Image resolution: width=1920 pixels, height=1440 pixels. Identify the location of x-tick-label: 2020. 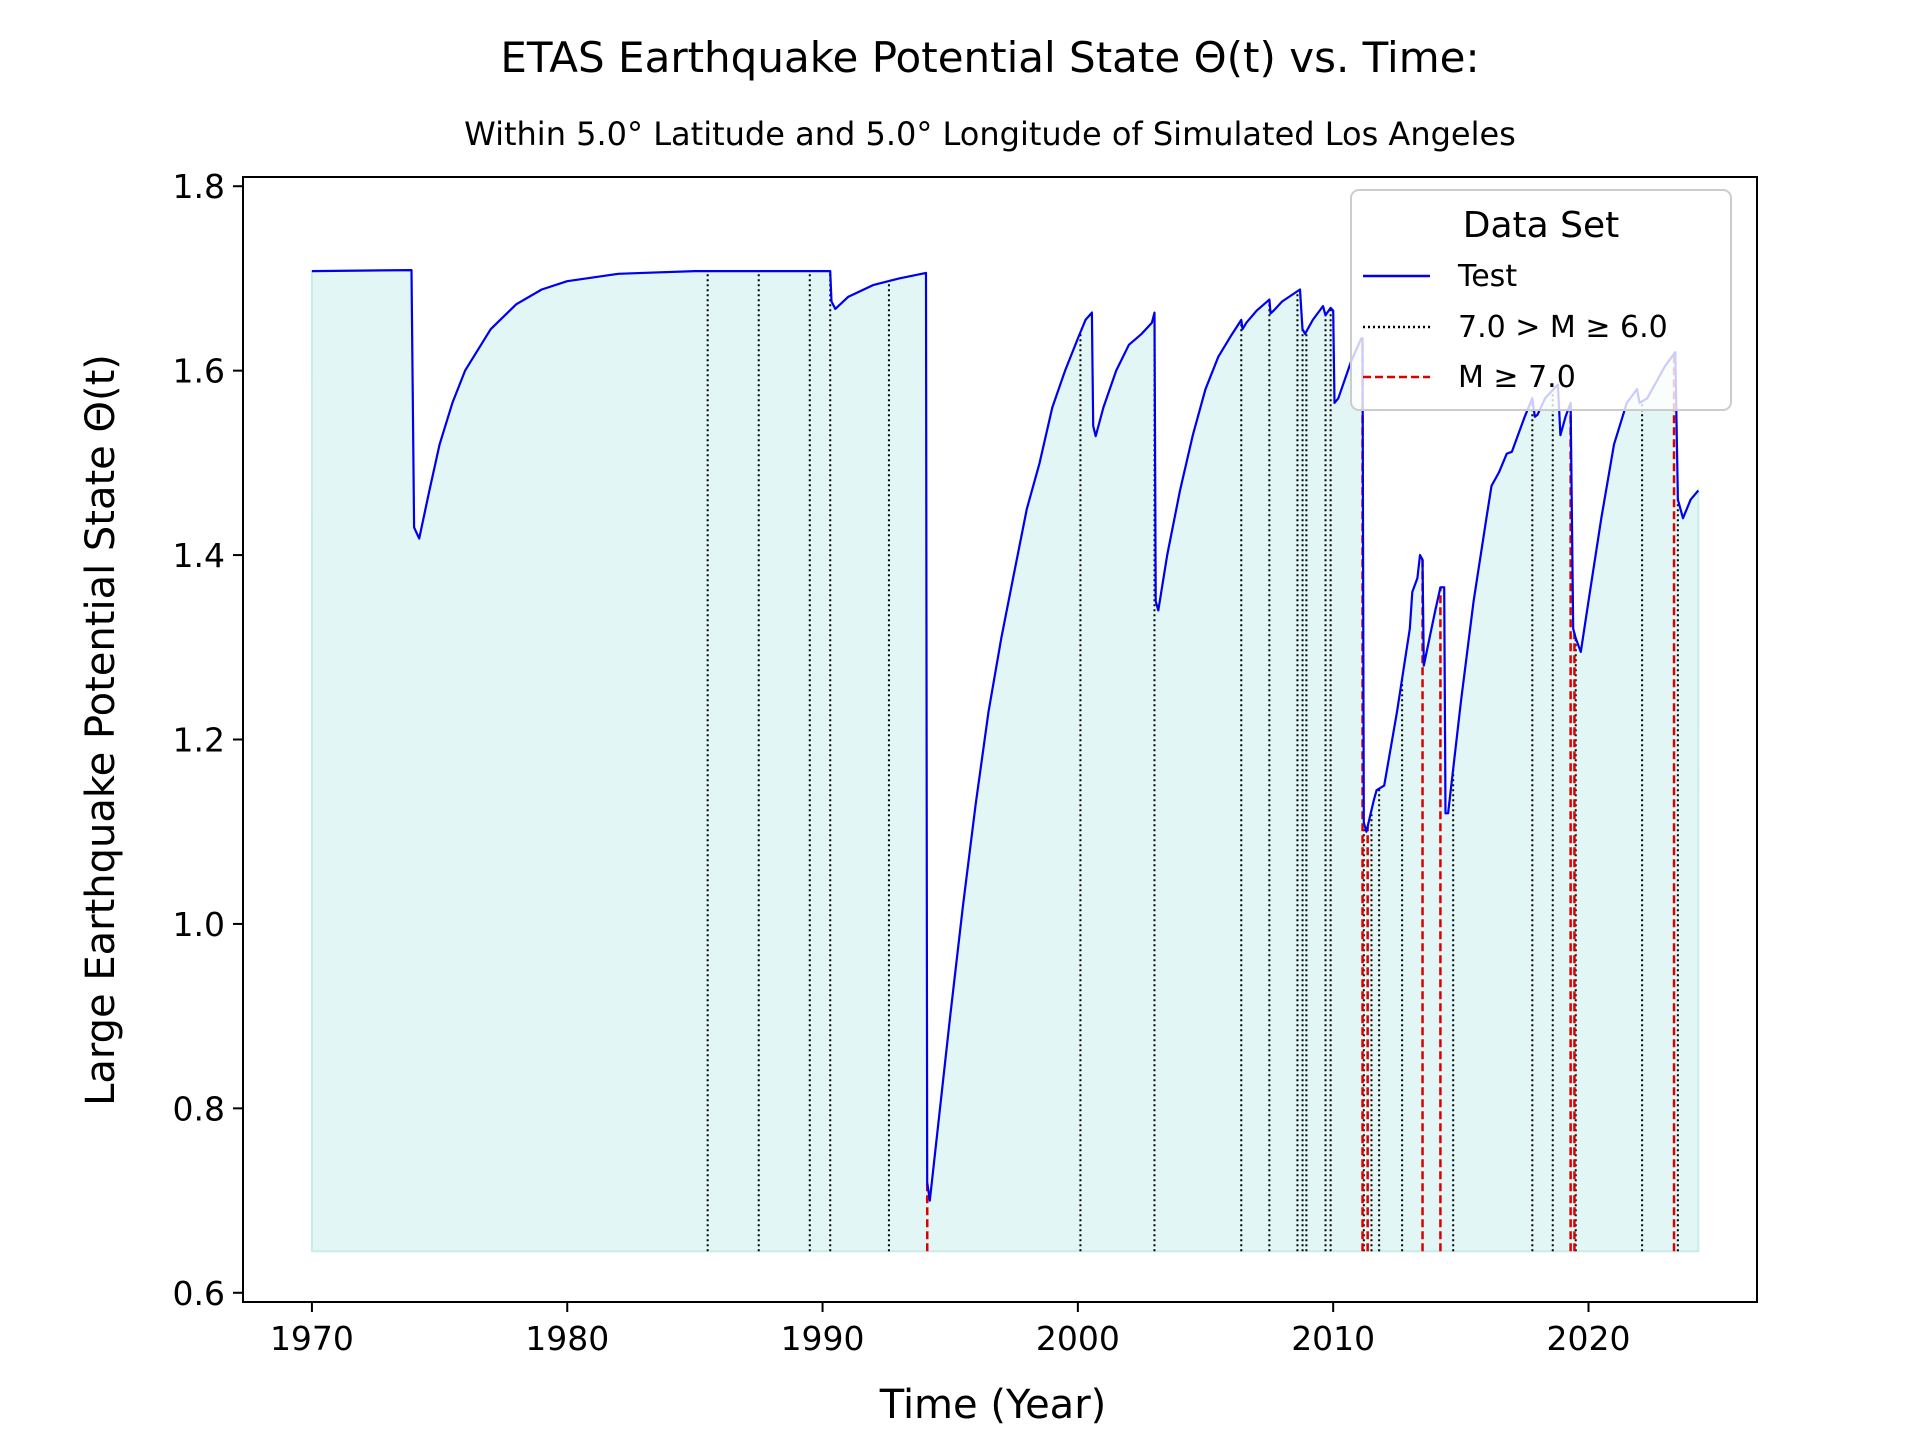
(1589, 1338).